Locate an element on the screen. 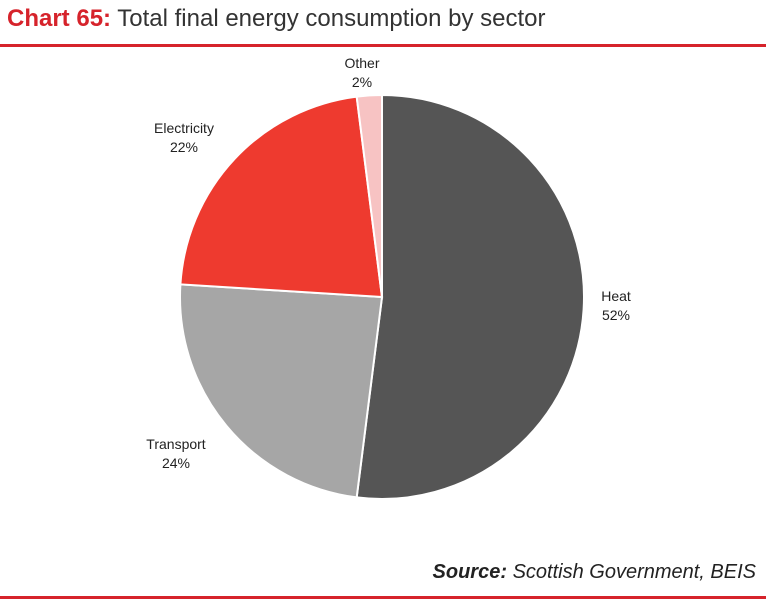  slice-label-transport: Transport is located at coordinates (176, 444).